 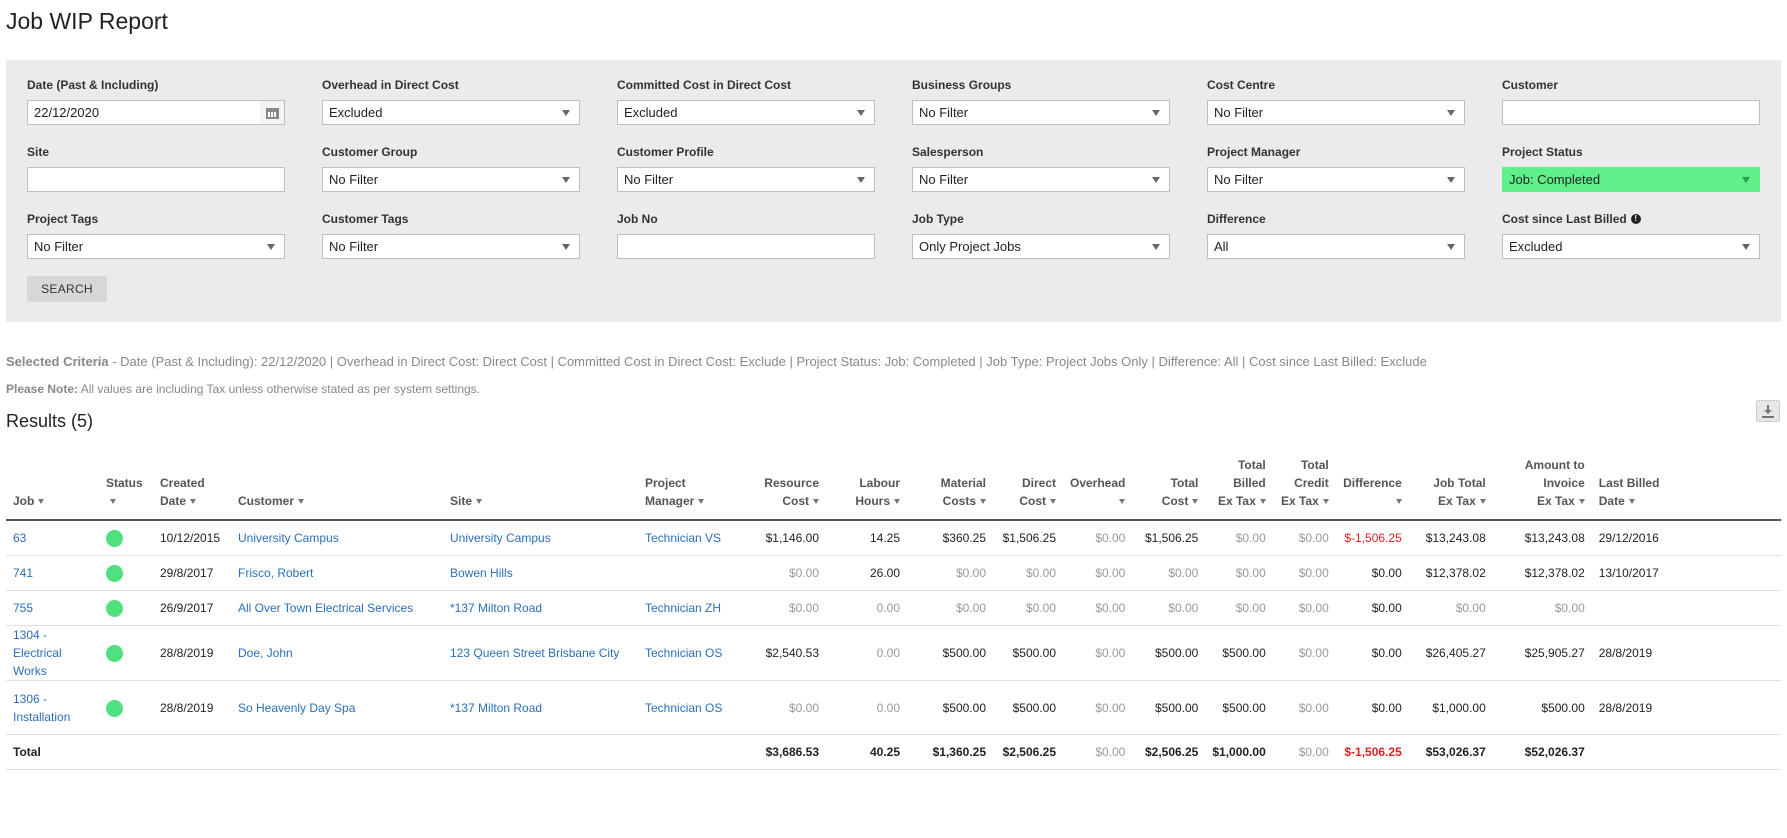 What do you see at coordinates (649, 179) in the screenshot?
I see `customer-profile-value: No Filter` at bounding box center [649, 179].